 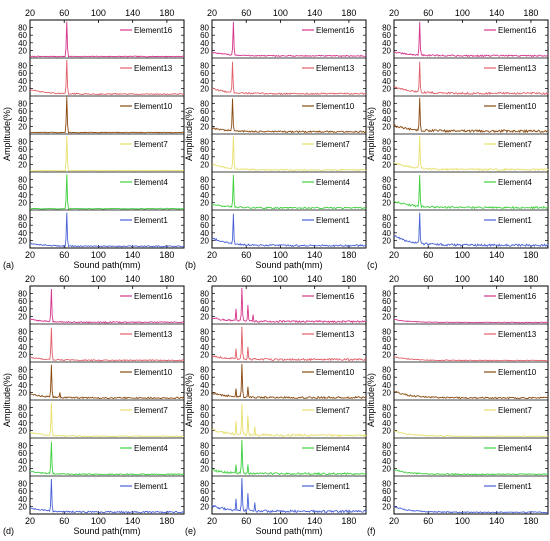 I want to click on x-tick-label-top: 60, so click(x=428, y=279).